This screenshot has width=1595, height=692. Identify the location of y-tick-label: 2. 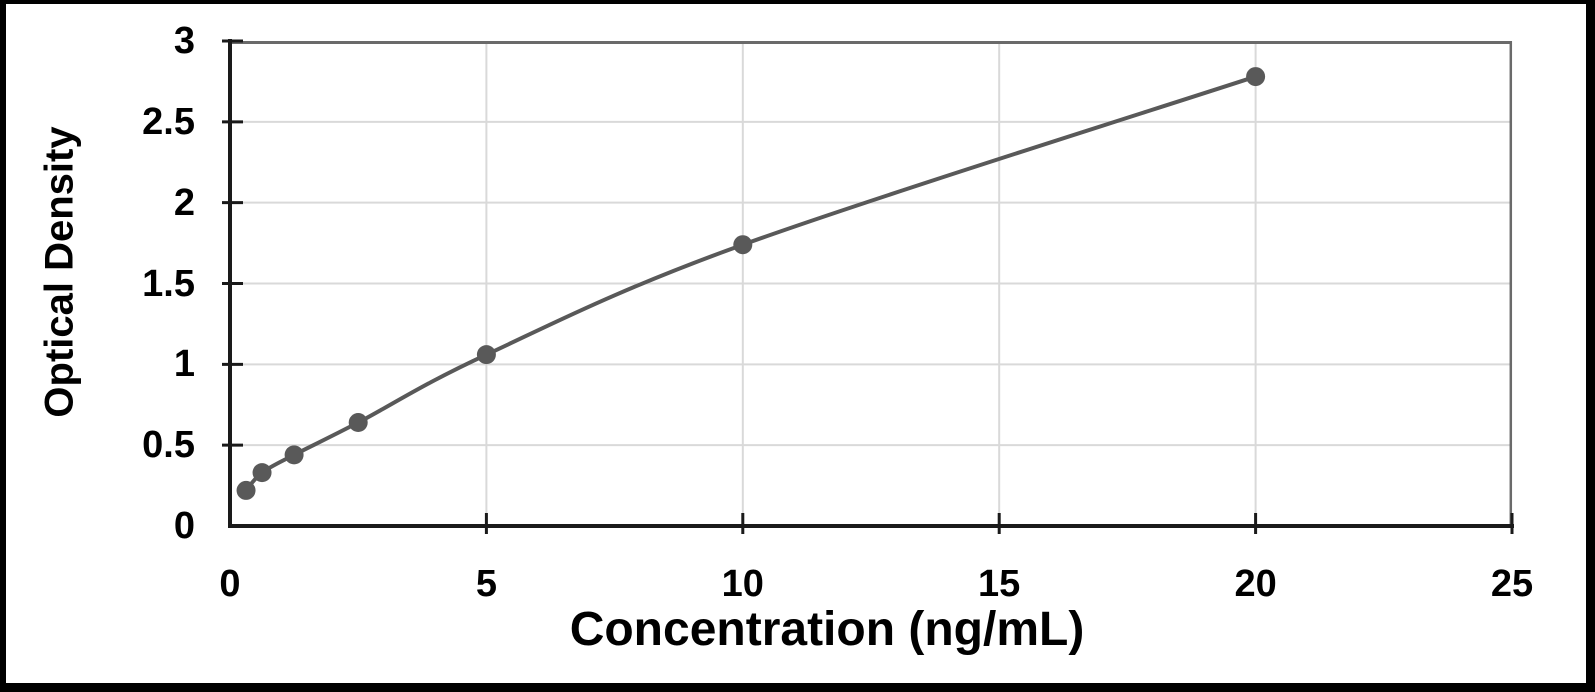
(184, 202).